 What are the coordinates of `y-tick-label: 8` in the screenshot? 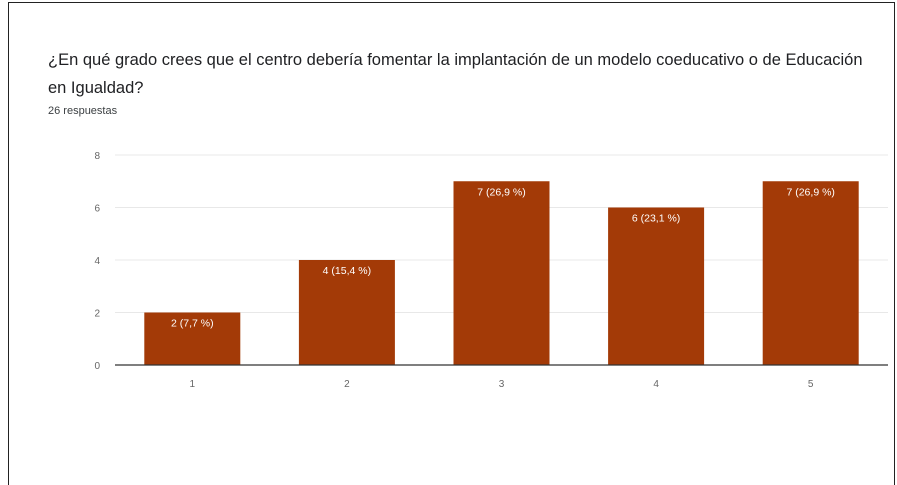 It's located at (97, 156).